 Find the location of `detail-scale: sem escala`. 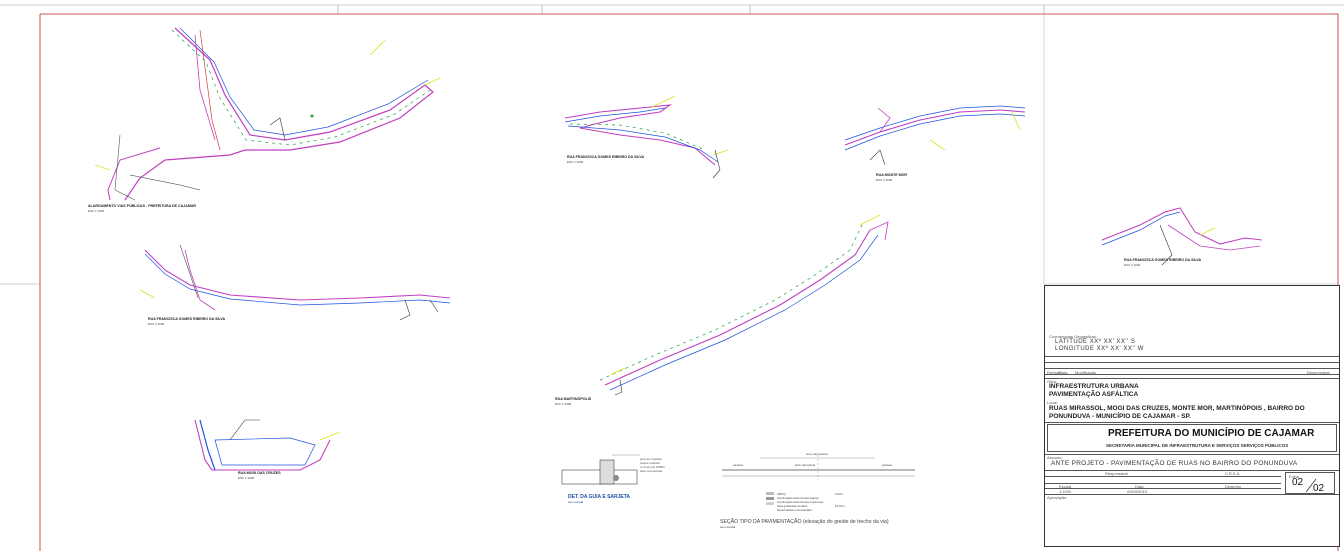

detail-scale: sem escala is located at coordinates (576, 502).